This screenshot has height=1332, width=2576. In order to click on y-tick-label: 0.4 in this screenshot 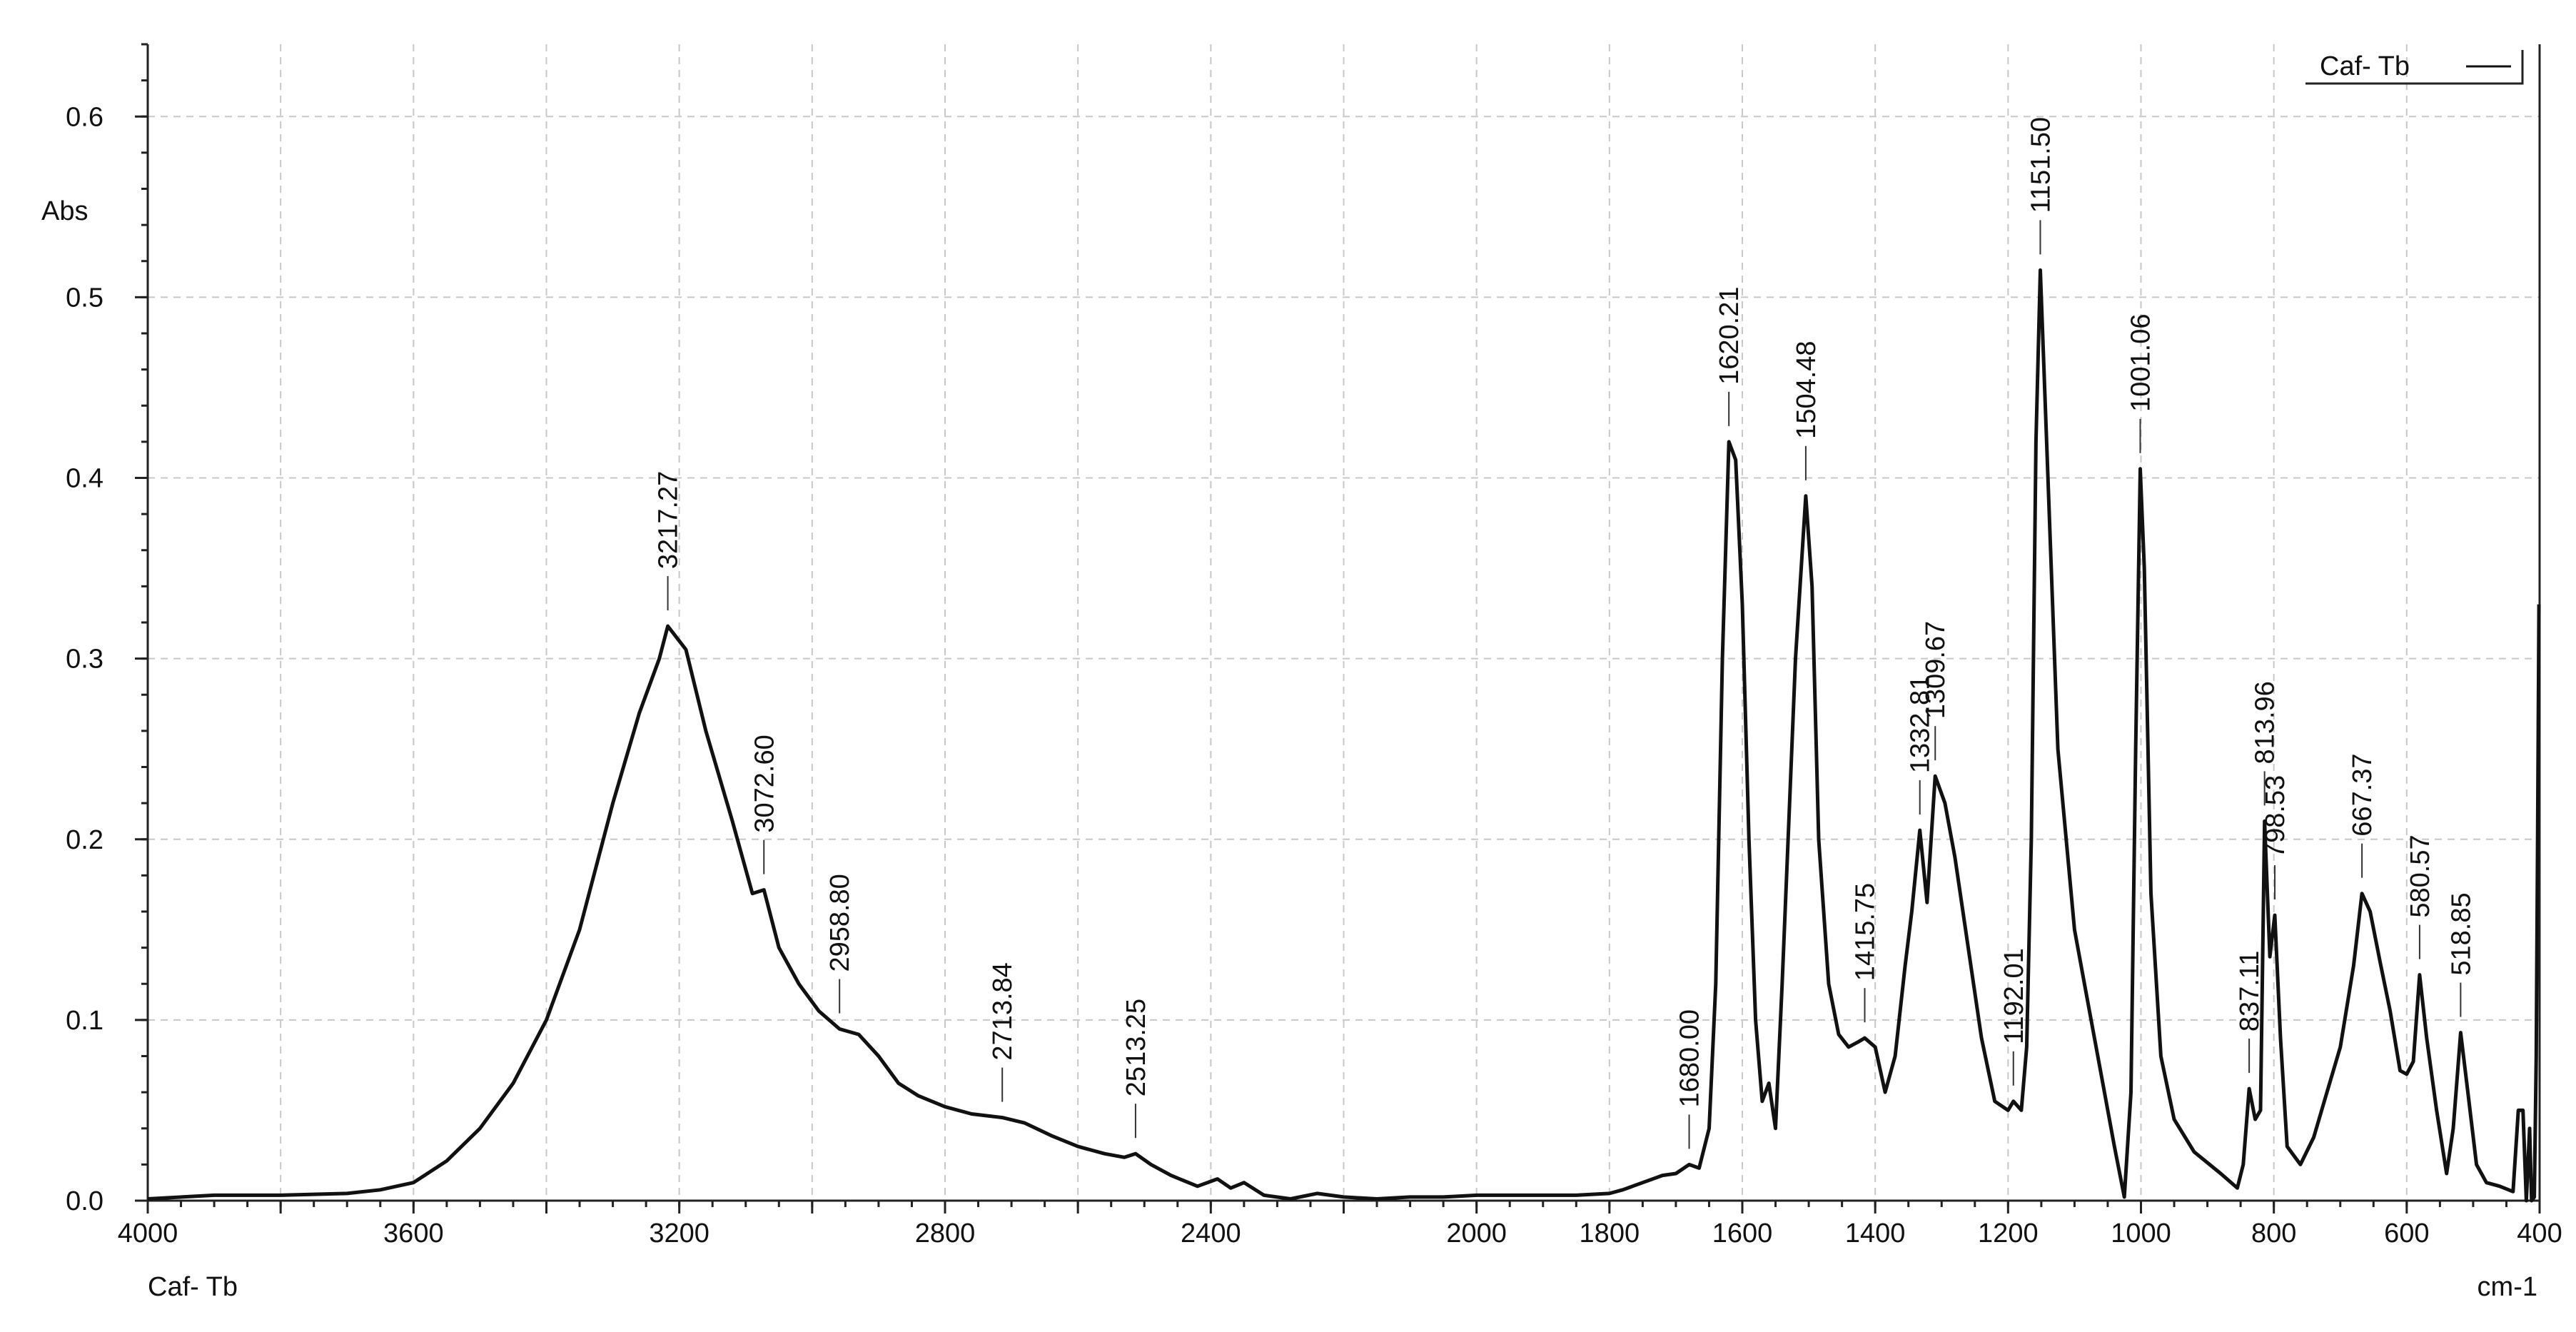, I will do `click(84, 479)`.